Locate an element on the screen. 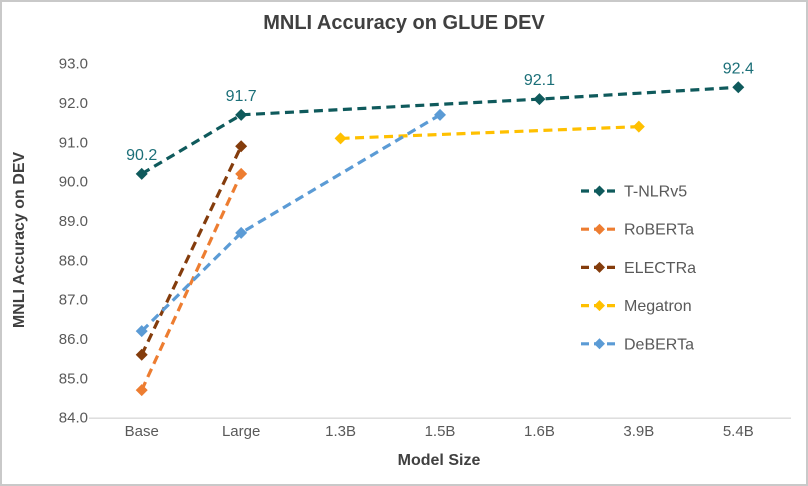 This screenshot has width=808, height=486. legend-label: Megatron is located at coordinates (658, 306).